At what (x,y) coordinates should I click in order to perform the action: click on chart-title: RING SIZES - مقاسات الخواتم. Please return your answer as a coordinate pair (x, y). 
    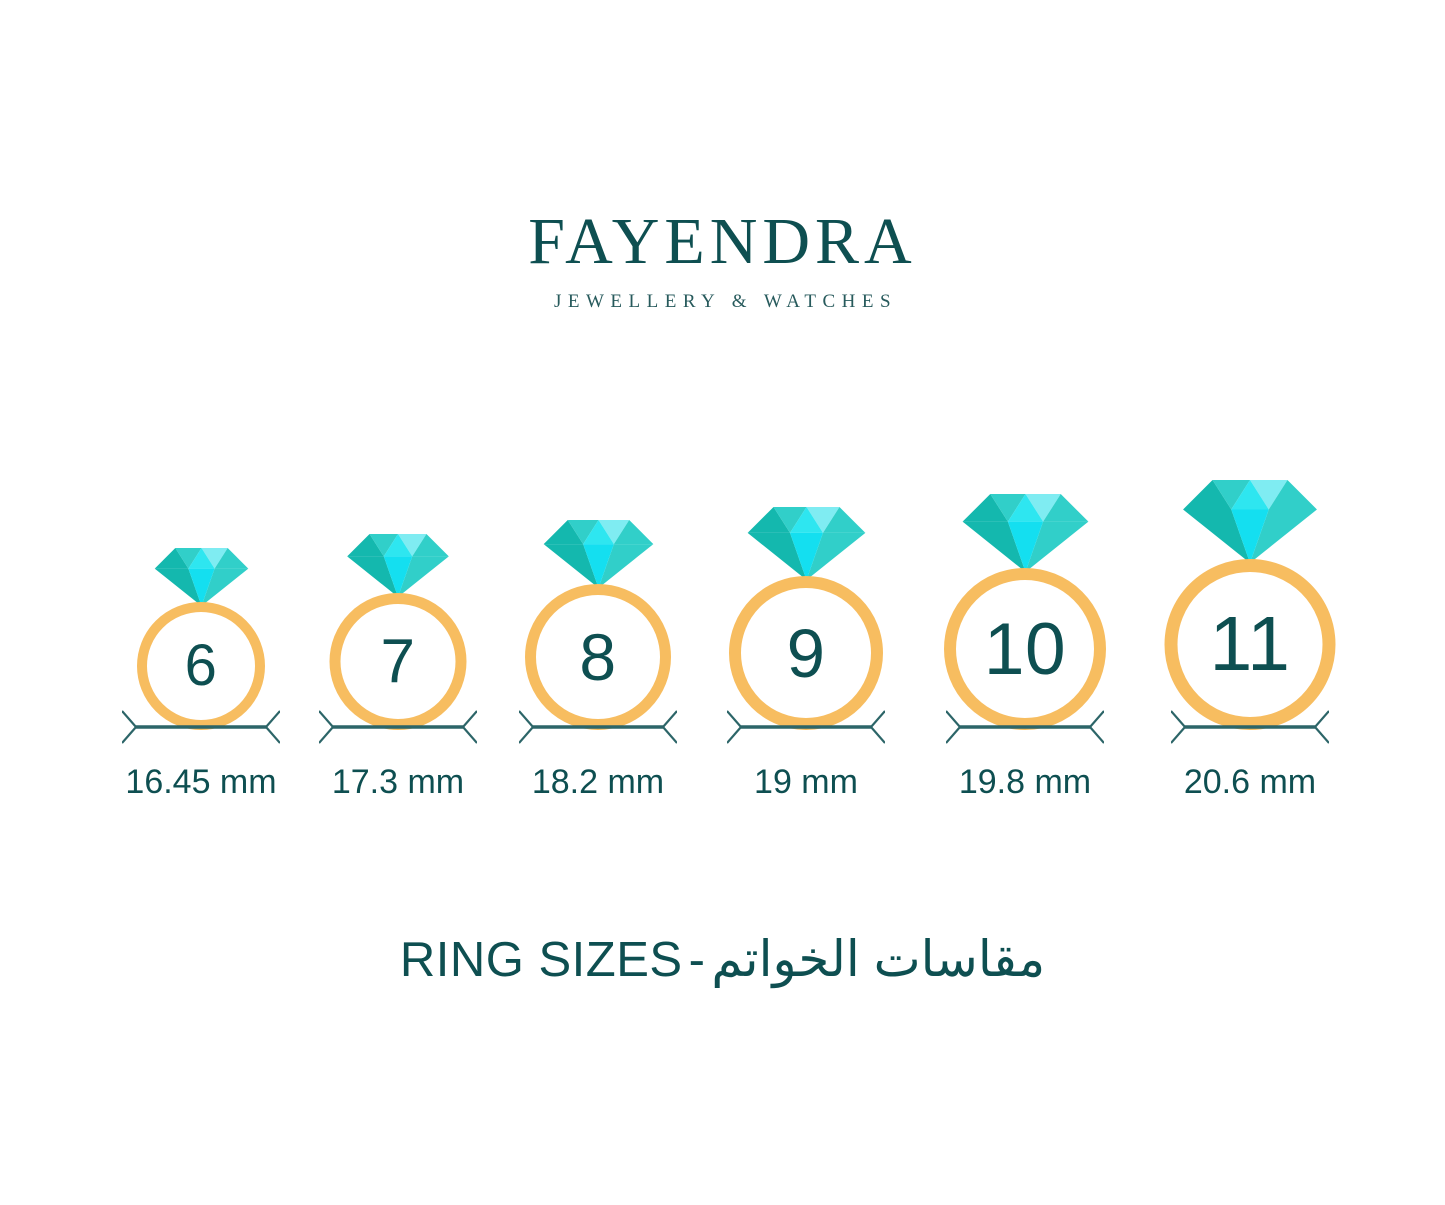
    Looking at the image, I should click on (722, 959).